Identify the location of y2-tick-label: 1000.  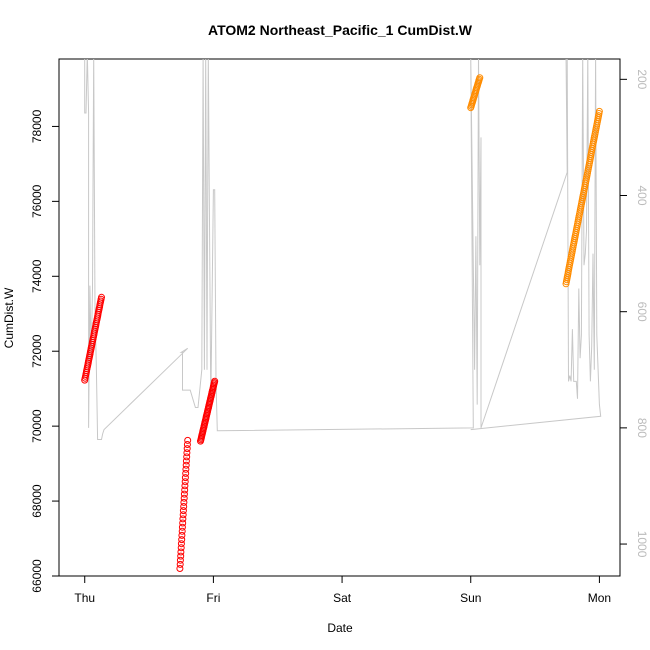
(642, 544).